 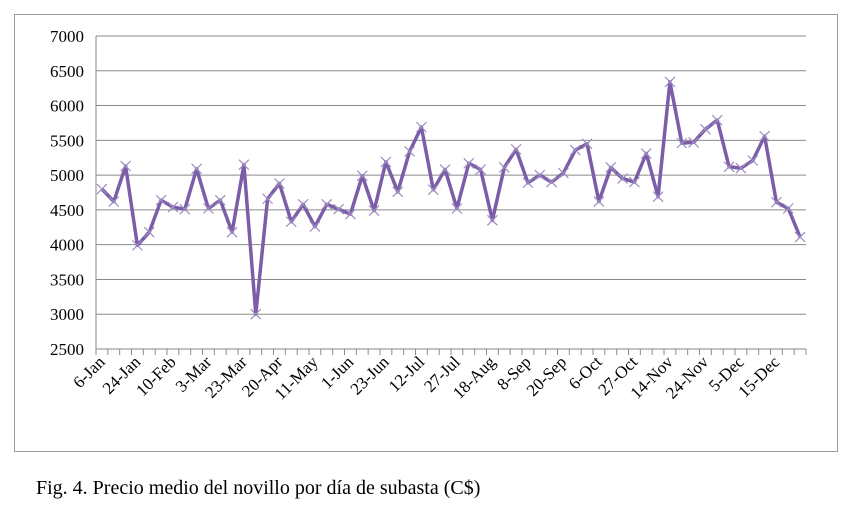 What do you see at coordinates (370, 375) in the screenshot?
I see `x-tick-label: 23-Jun` at bounding box center [370, 375].